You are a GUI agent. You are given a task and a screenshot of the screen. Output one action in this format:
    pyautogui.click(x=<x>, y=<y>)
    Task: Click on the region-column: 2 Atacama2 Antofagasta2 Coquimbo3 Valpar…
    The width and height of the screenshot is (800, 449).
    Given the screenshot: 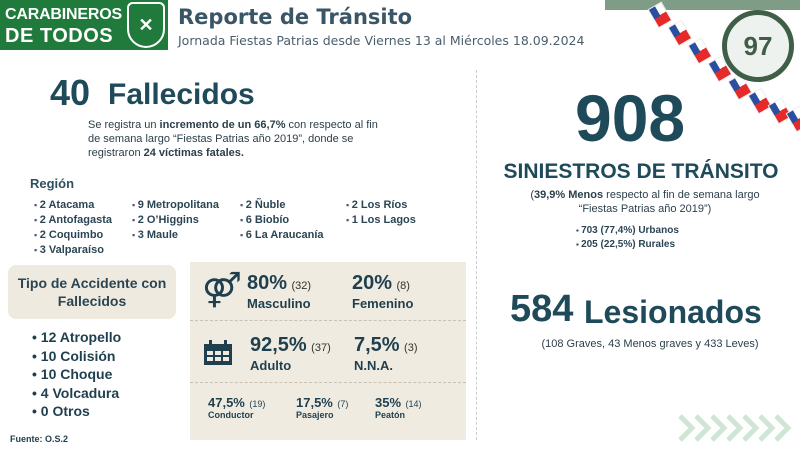 What is the action you would take?
    pyautogui.click(x=73, y=228)
    